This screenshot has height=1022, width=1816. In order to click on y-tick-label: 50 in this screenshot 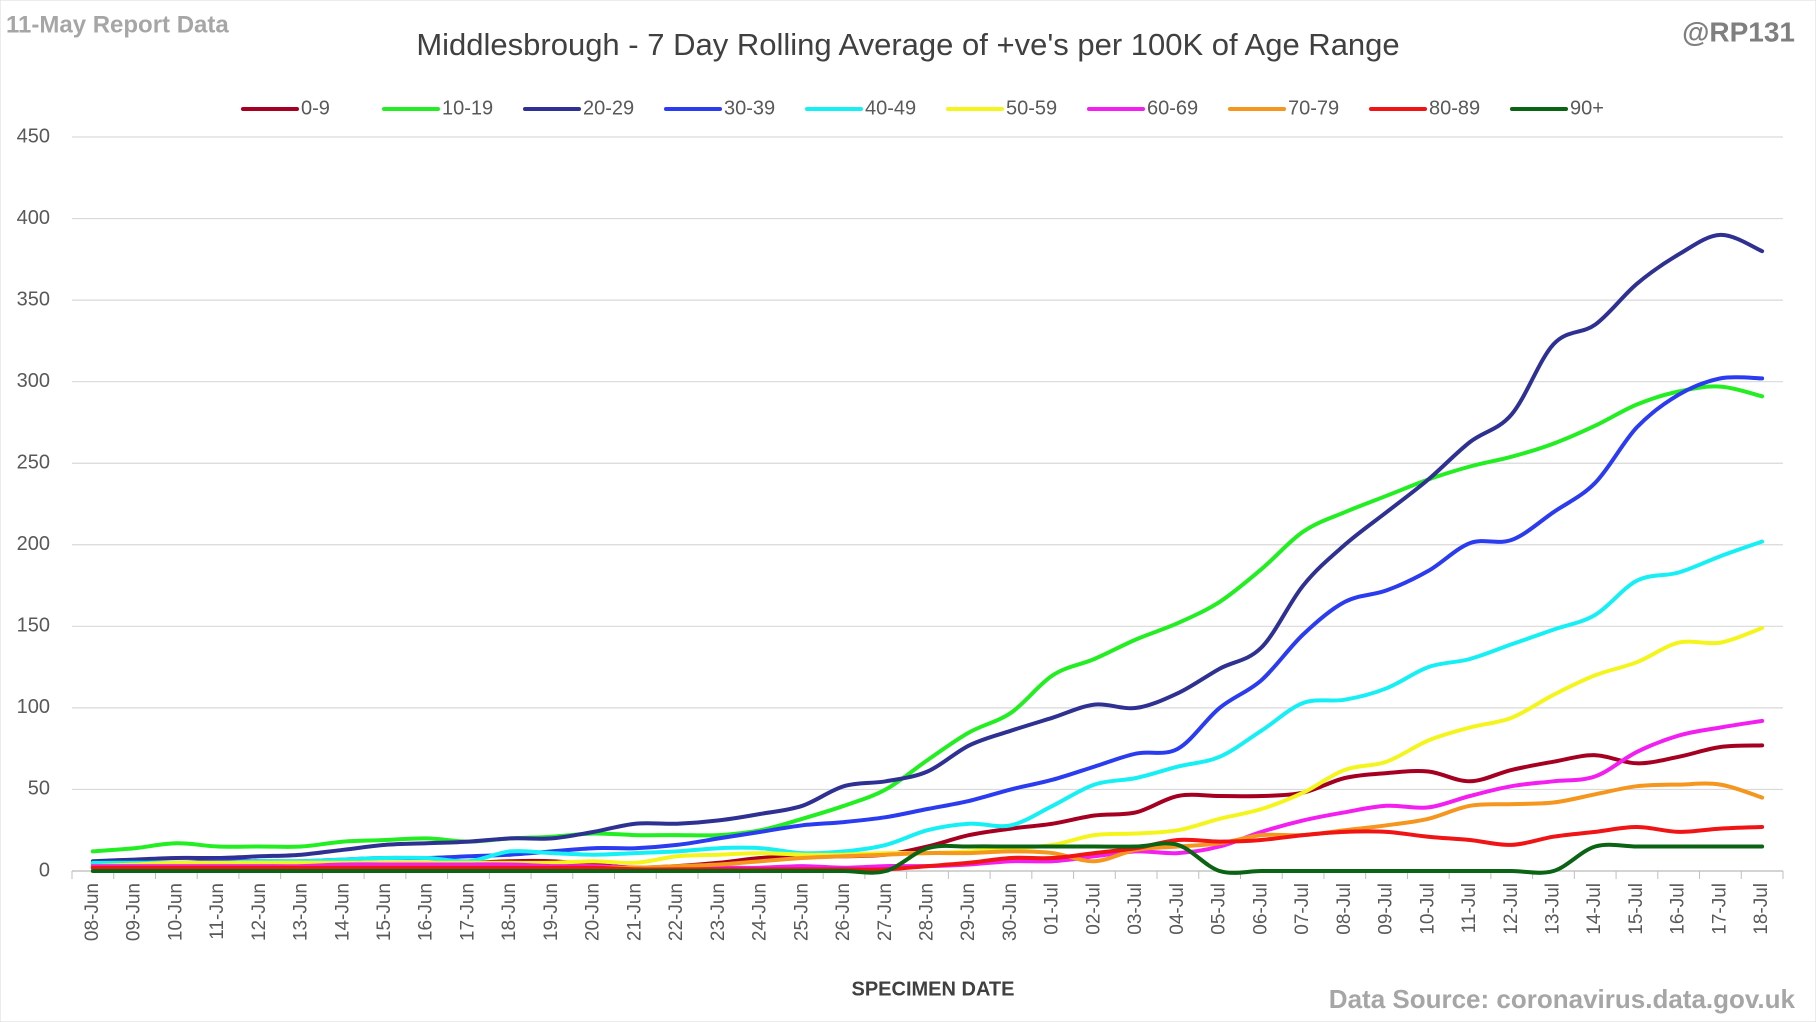, I will do `click(39, 789)`.